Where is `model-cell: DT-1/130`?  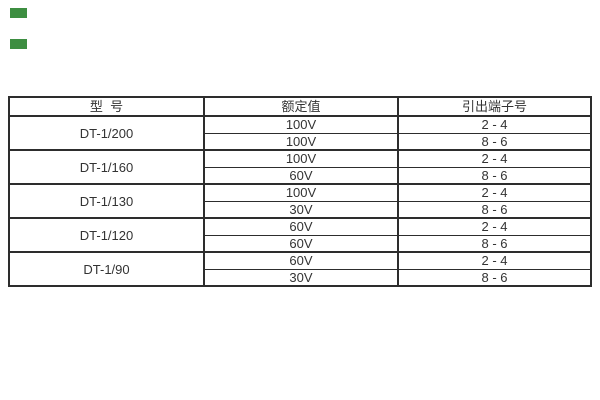
model-cell: DT-1/130 is located at coordinates (106, 201).